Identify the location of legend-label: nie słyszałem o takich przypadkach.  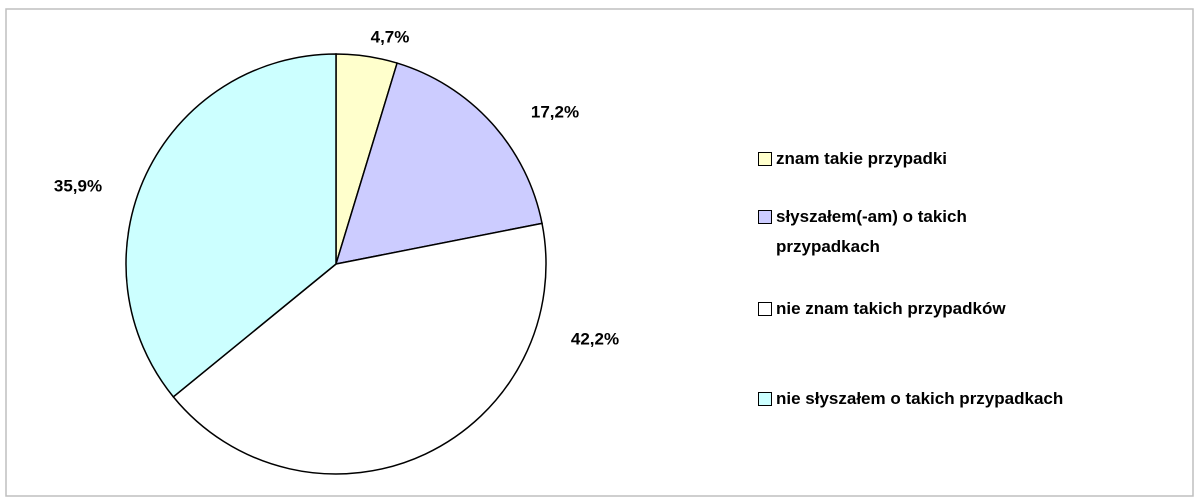
(920, 398).